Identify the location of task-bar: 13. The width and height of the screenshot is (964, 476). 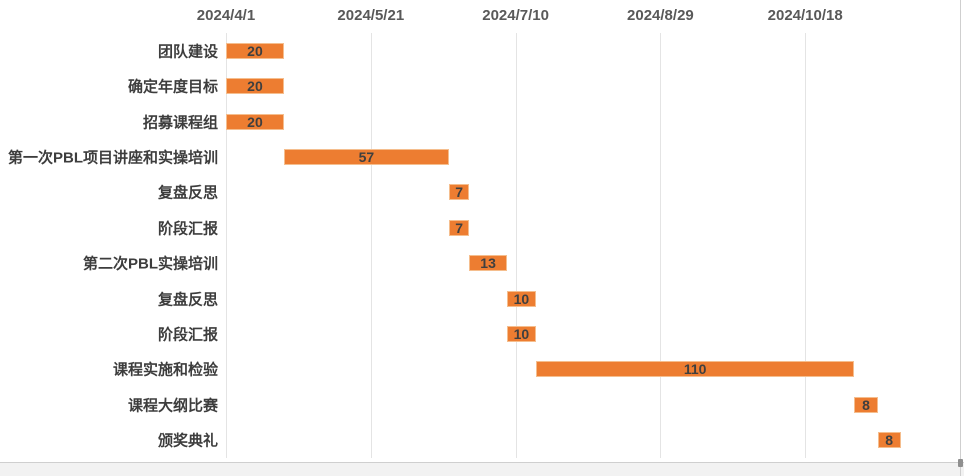
(488, 263).